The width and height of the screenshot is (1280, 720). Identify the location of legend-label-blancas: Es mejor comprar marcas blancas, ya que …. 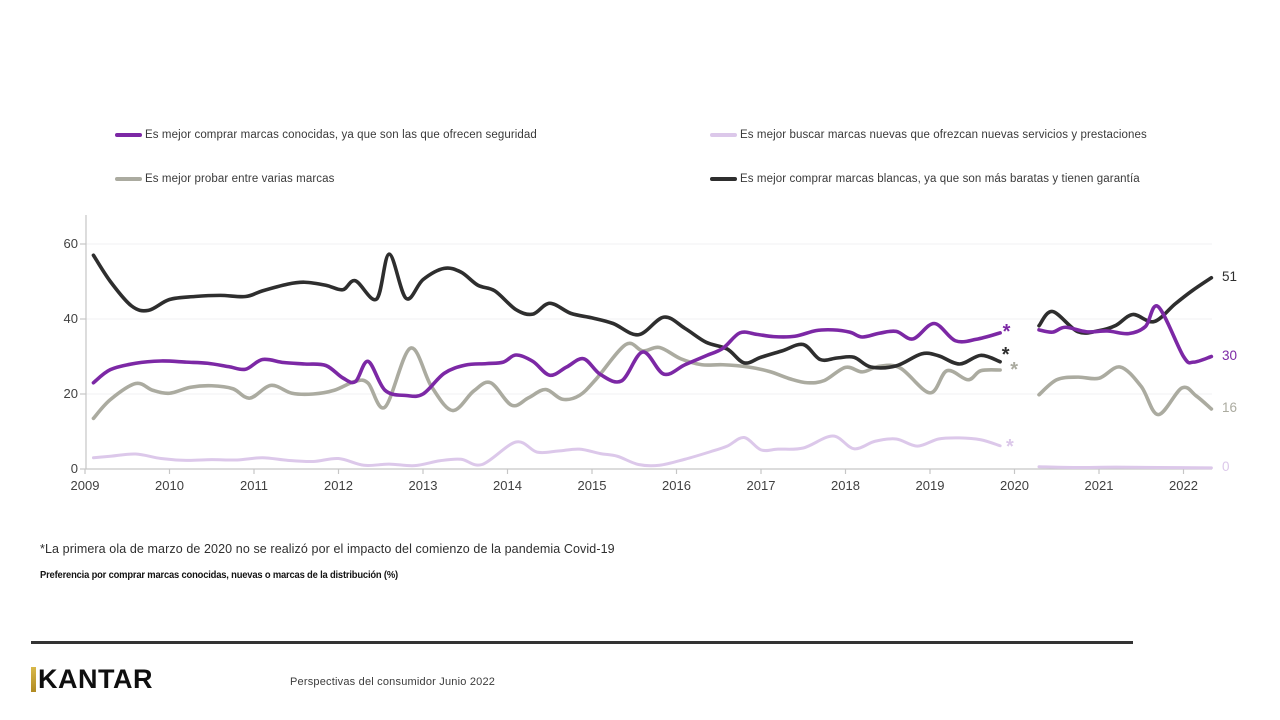
(940, 179).